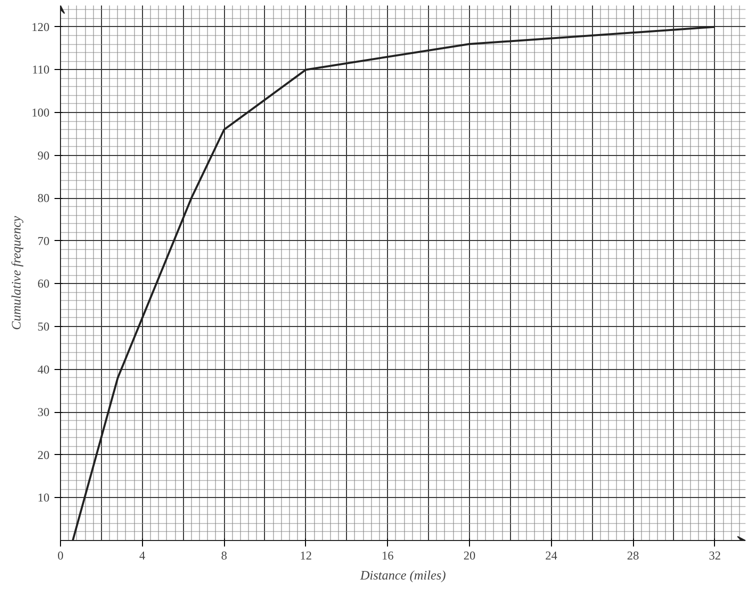  I want to click on x-tick-label: 4, so click(142, 555).